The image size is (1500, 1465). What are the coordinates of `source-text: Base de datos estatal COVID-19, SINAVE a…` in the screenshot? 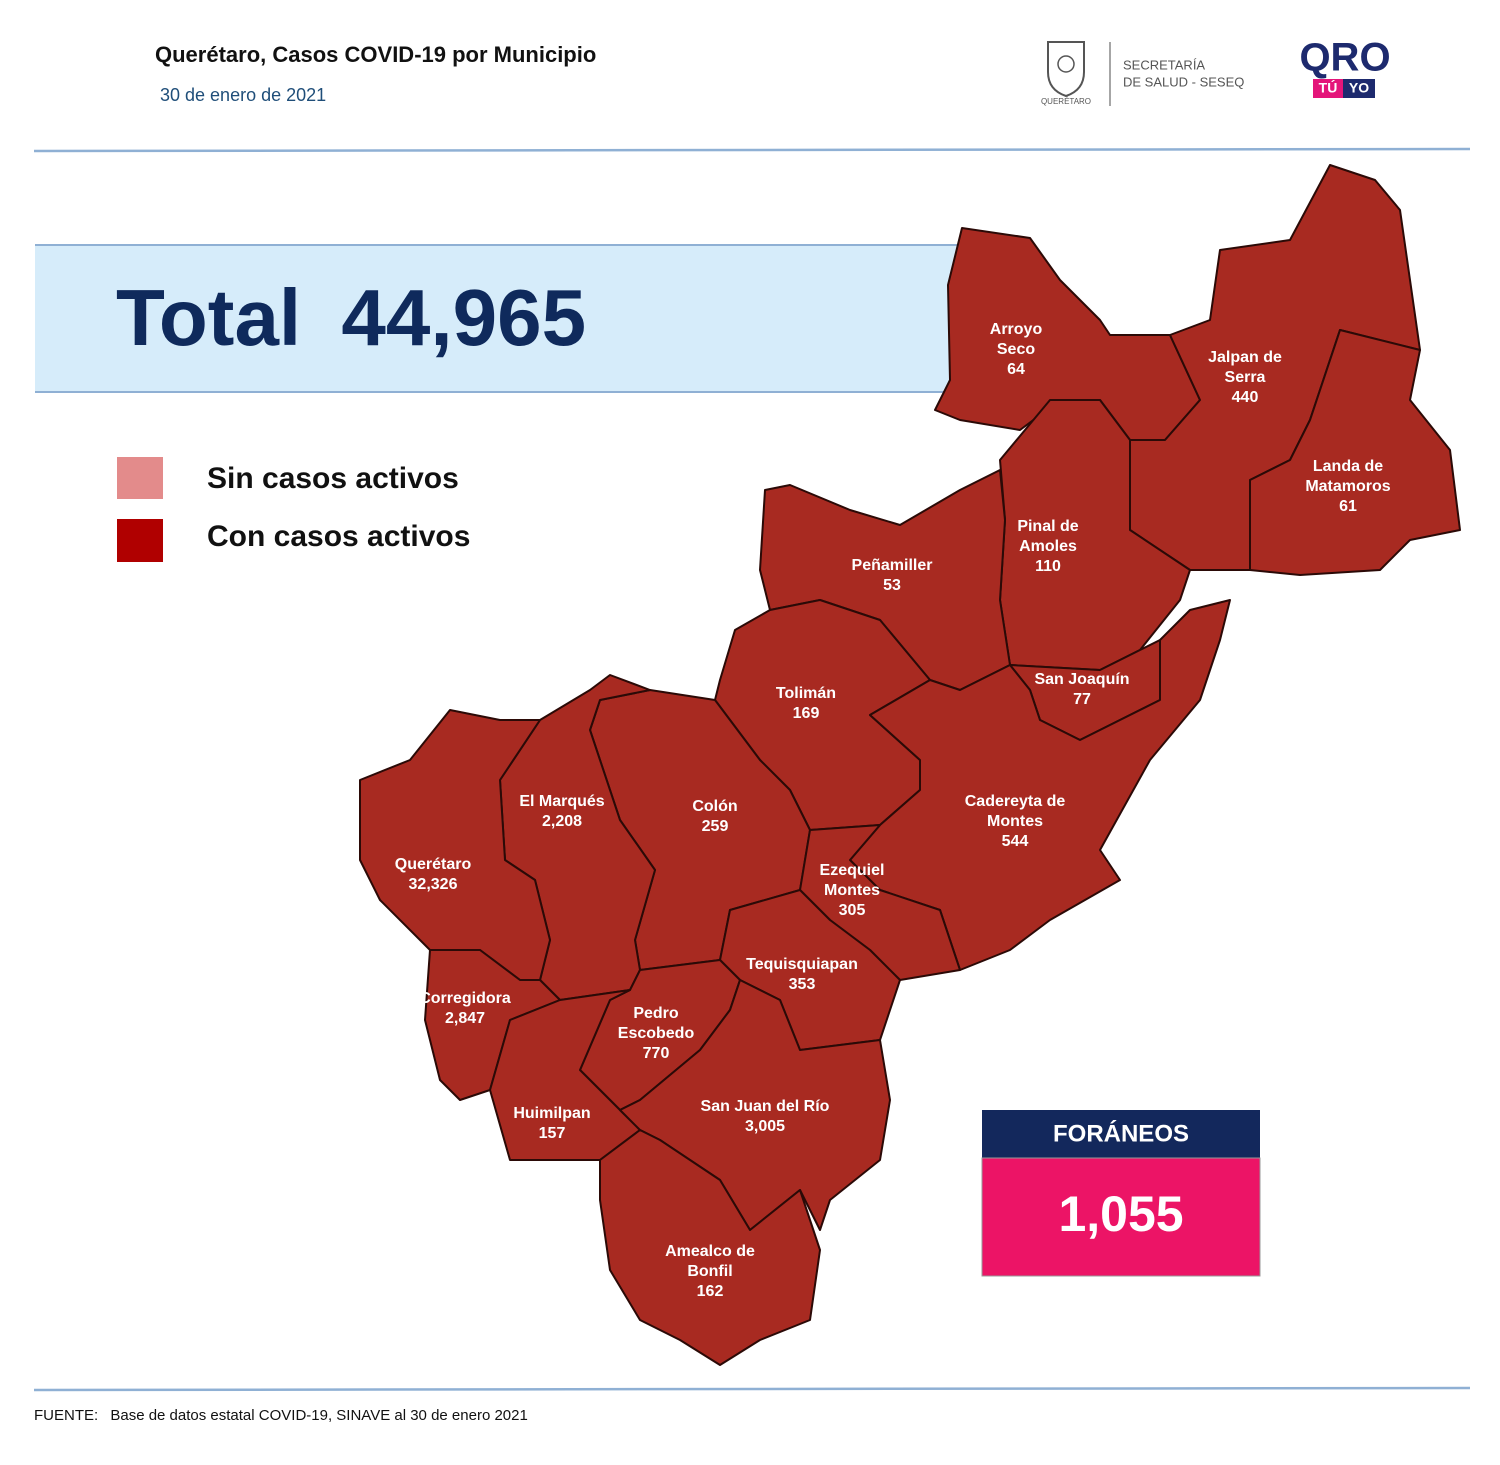 It's located at (318, 1415).